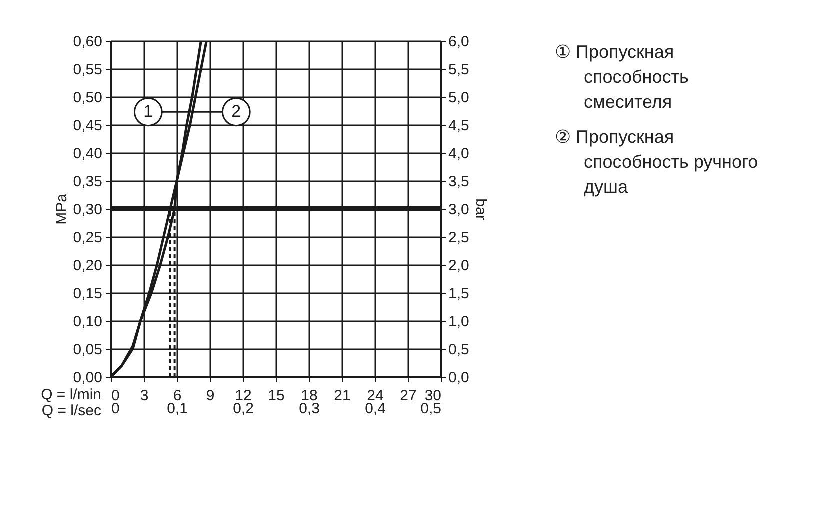 Image resolution: width=832 pixels, height=530 pixels. I want to click on y2-tick-label: 1,0, so click(459, 322).